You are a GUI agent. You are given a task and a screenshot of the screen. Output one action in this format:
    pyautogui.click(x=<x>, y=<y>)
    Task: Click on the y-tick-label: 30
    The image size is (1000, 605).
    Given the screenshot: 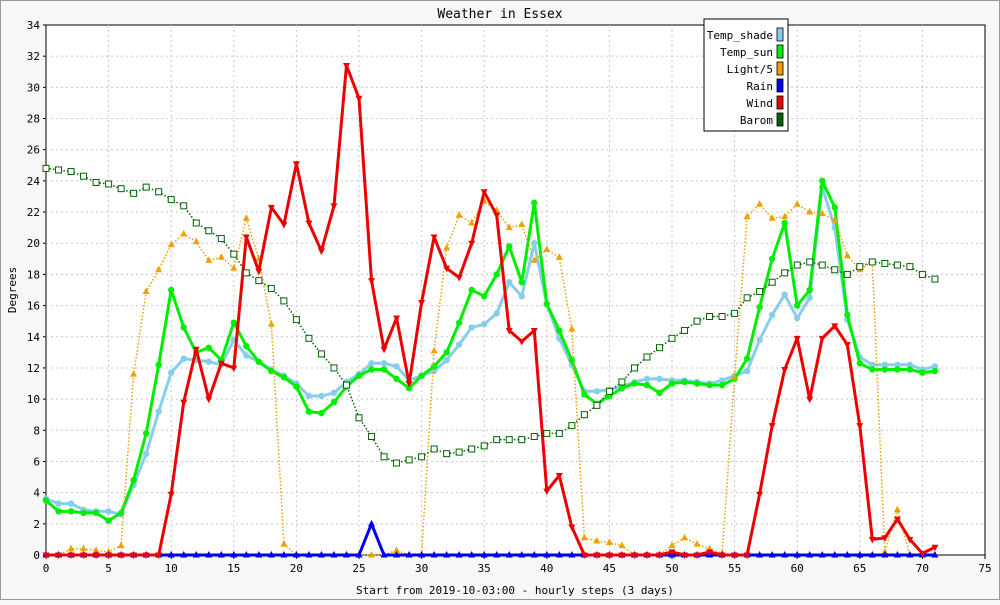 What is the action you would take?
    pyautogui.click(x=33, y=87)
    